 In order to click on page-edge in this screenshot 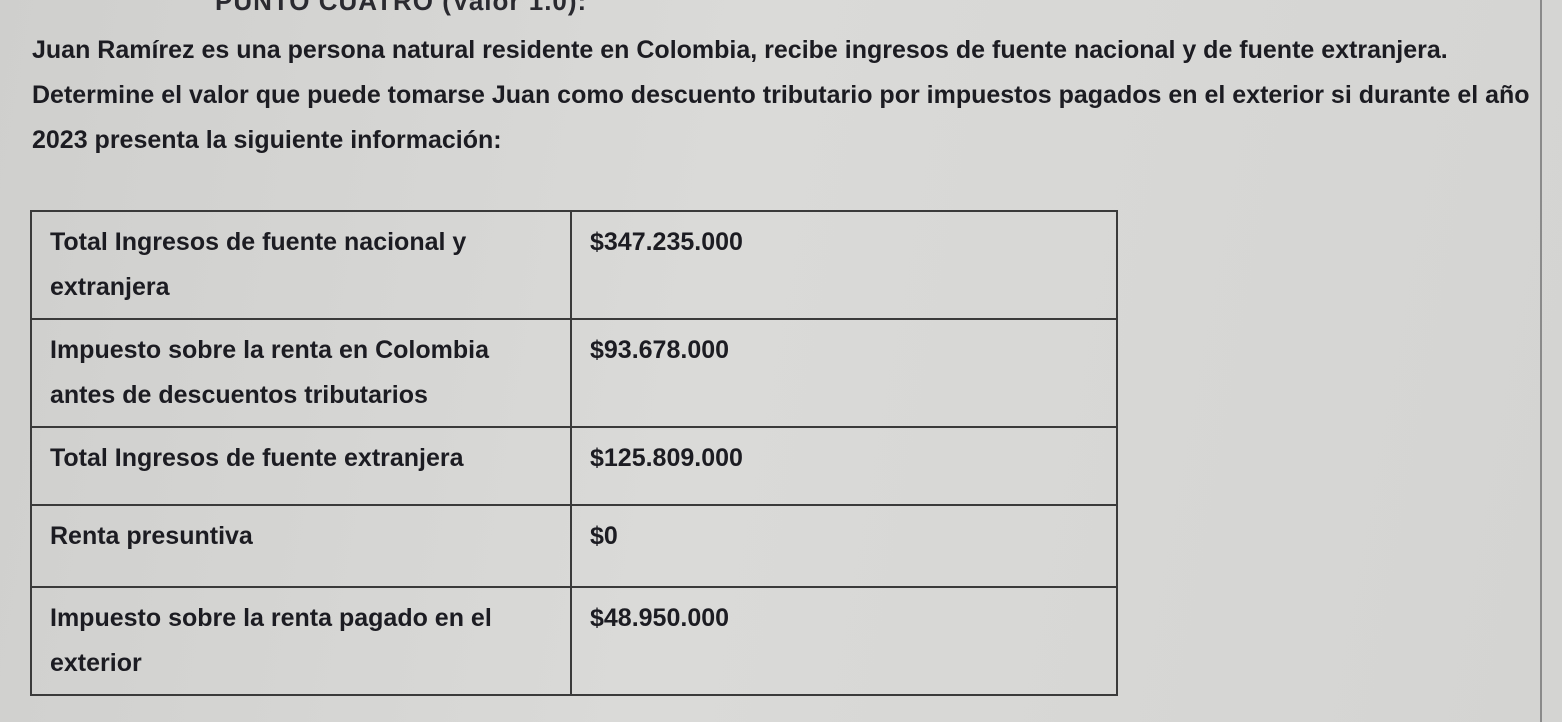, I will do `click(1541, 361)`.